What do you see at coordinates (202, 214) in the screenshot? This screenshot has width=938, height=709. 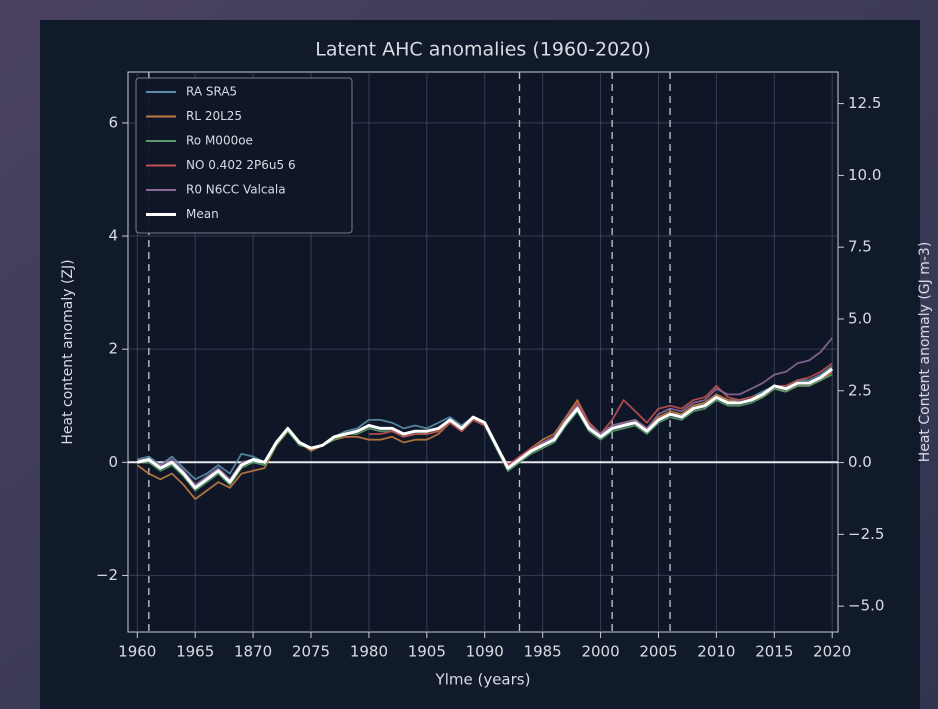 I see `legend-label: Mean` at bounding box center [202, 214].